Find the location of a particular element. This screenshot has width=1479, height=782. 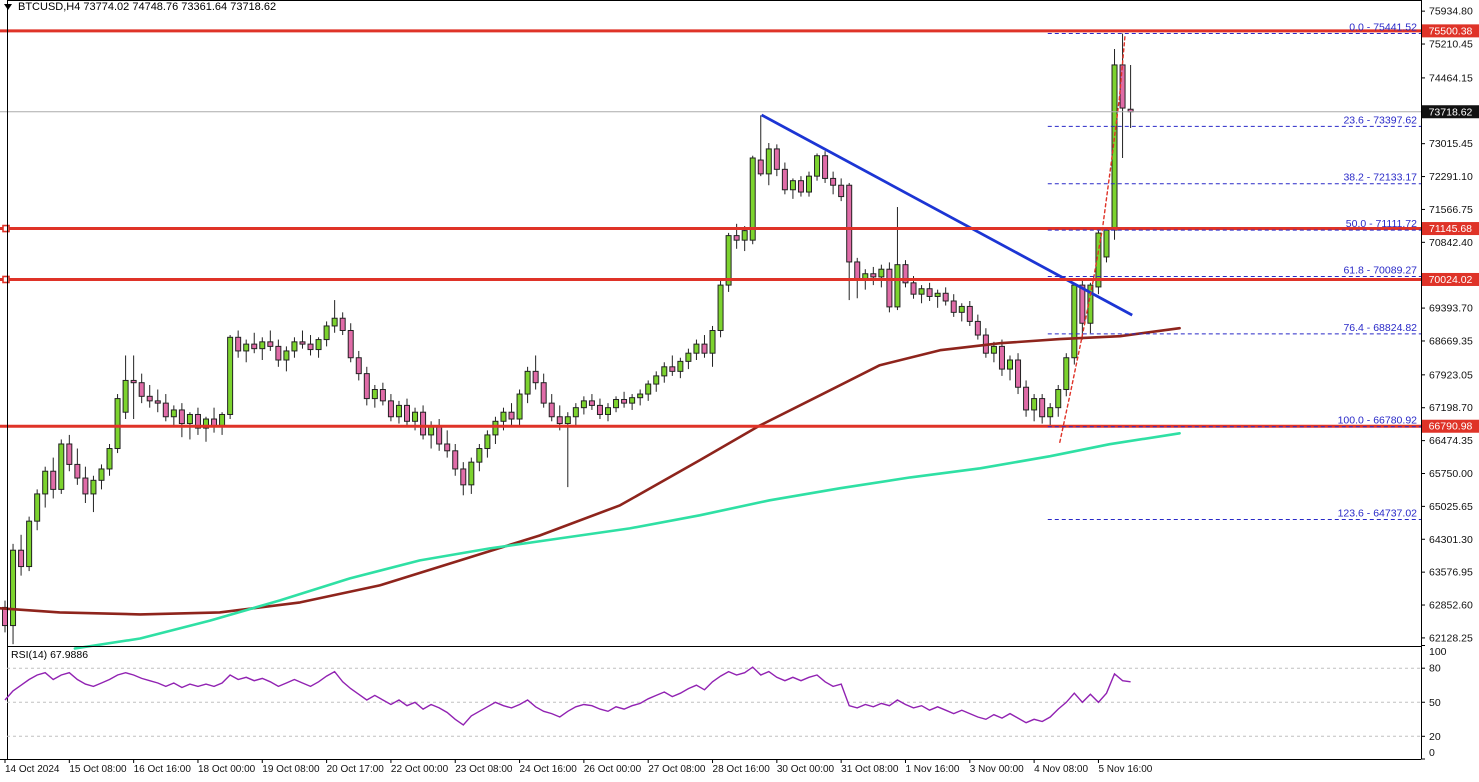

svg-text: 67198.70 is located at coordinates (1451, 408).